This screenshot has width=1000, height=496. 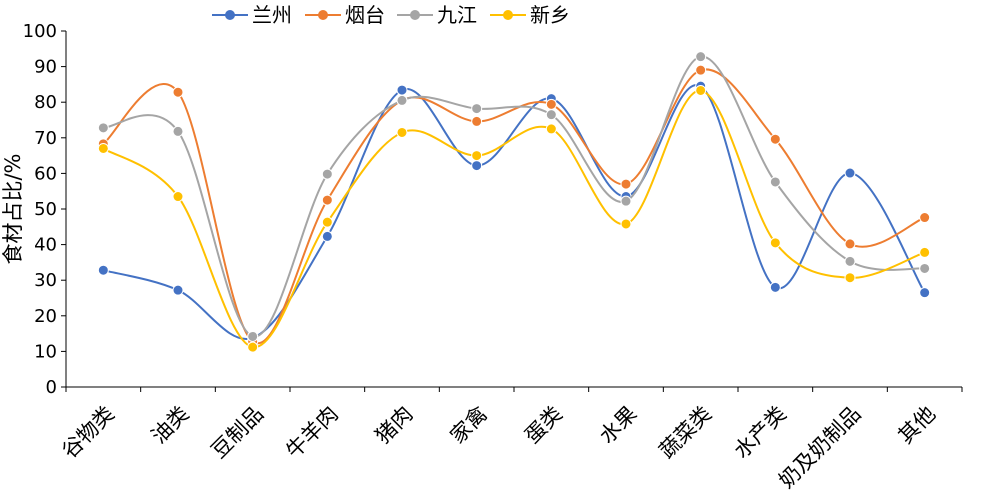 What do you see at coordinates (45, 245) in the screenshot?
I see `y-tick-label: 40` at bounding box center [45, 245].